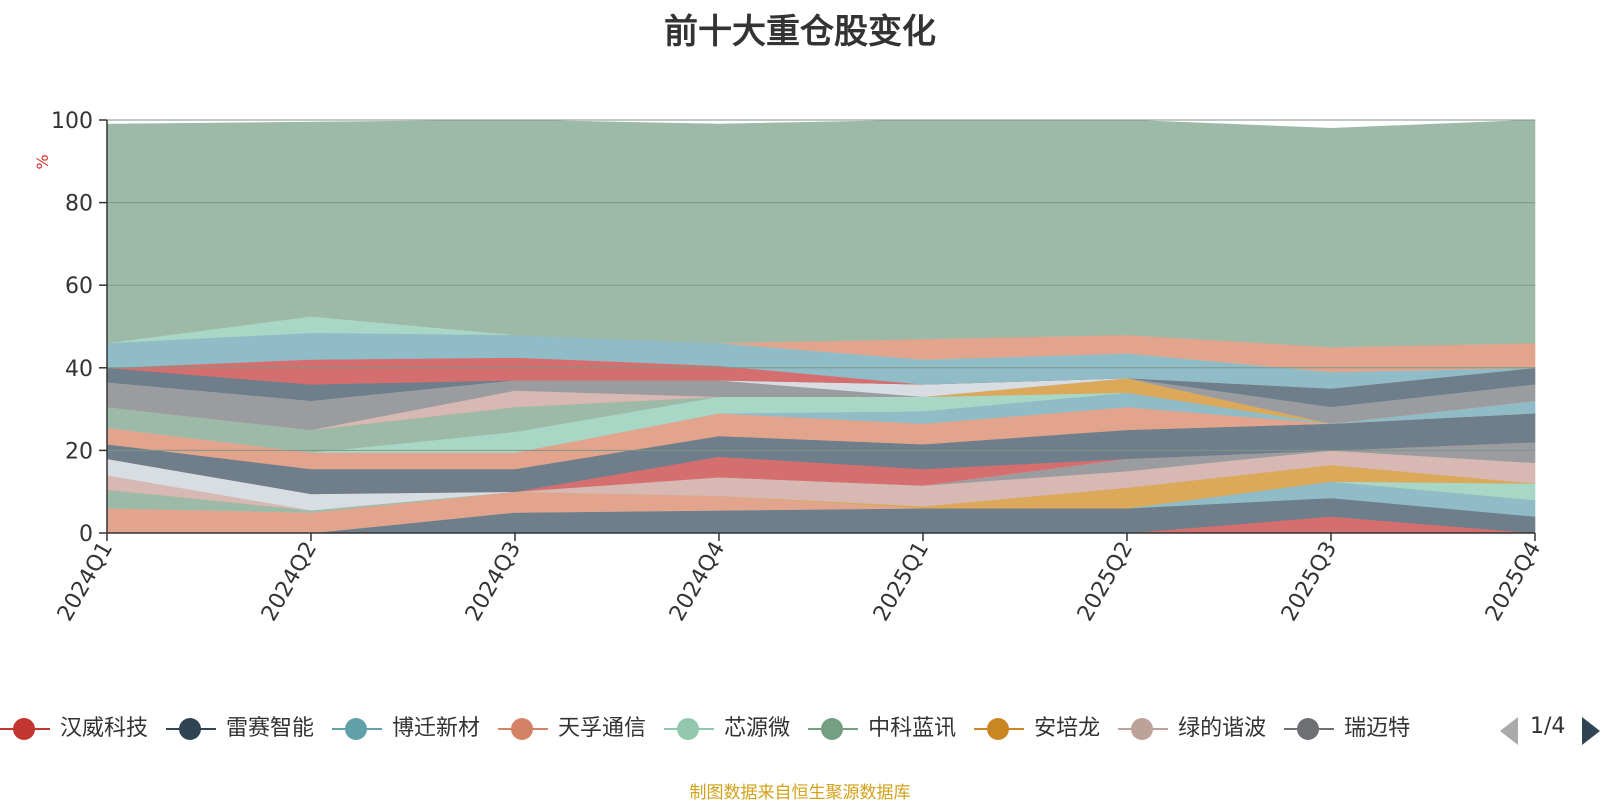 This screenshot has width=1600, height=803. I want to click on x-tick-label: 2024Q3, so click(493, 582).